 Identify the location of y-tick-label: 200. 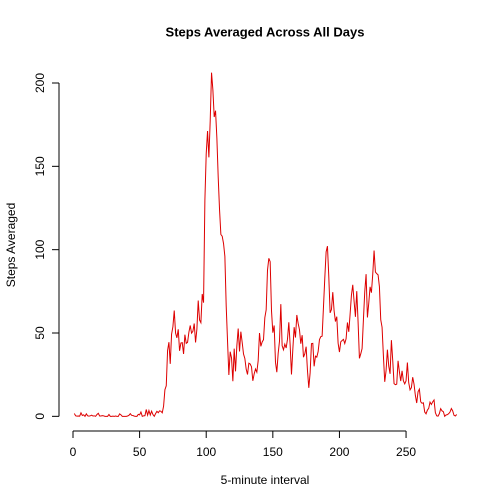
(40, 83).